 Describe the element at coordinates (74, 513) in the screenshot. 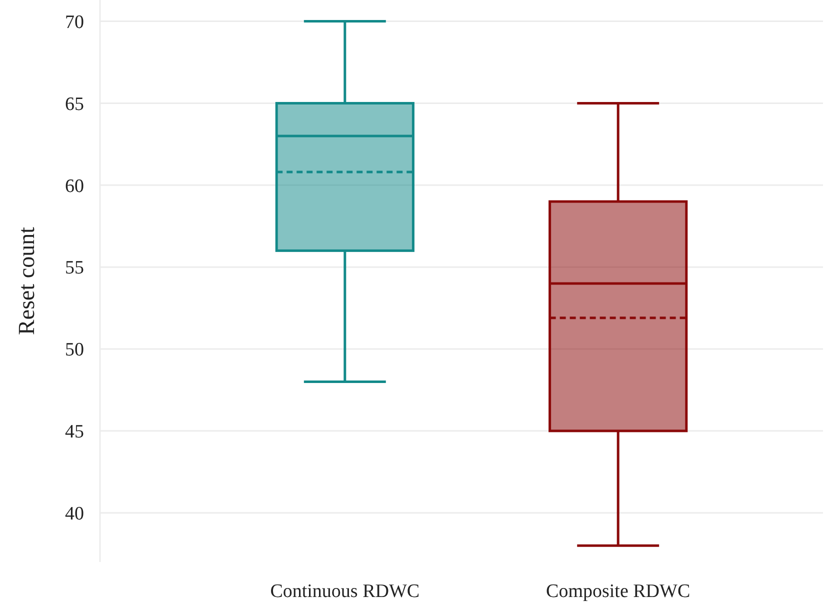

I see `y-tick-label: 40` at that location.